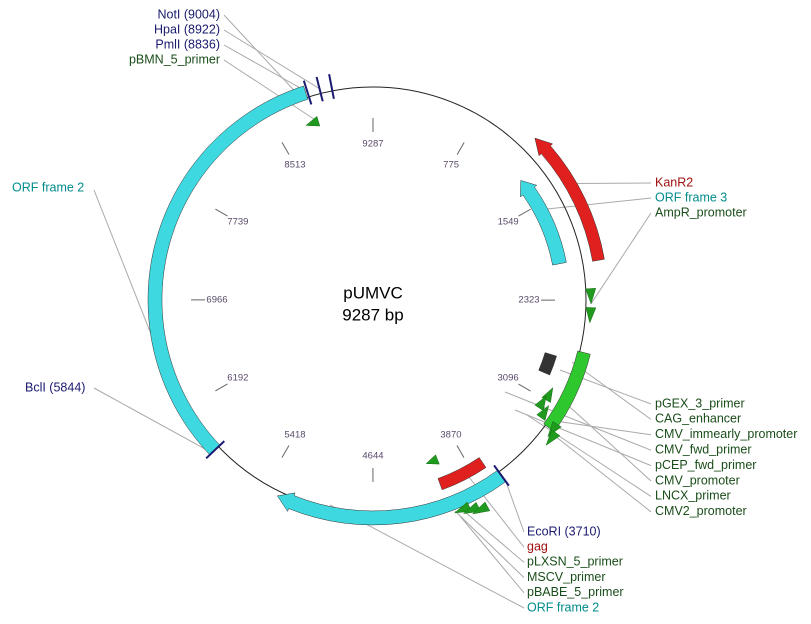 The image size is (811, 624). Describe the element at coordinates (508, 378) in the screenshot. I see `tick-label: 3096` at that location.